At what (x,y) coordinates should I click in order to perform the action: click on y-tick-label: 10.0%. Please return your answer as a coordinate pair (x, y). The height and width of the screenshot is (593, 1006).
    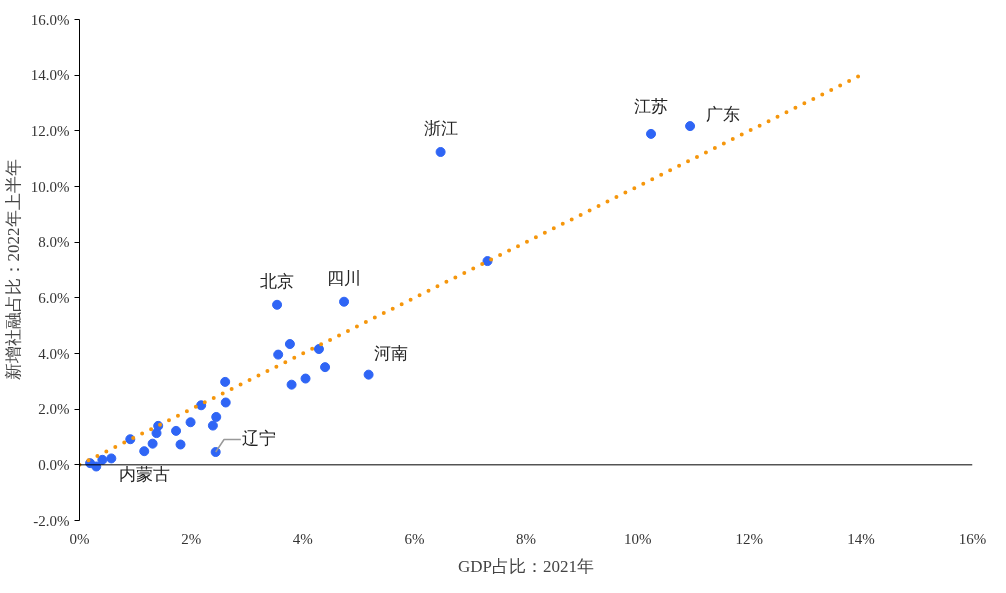
    Looking at the image, I should click on (50, 186).